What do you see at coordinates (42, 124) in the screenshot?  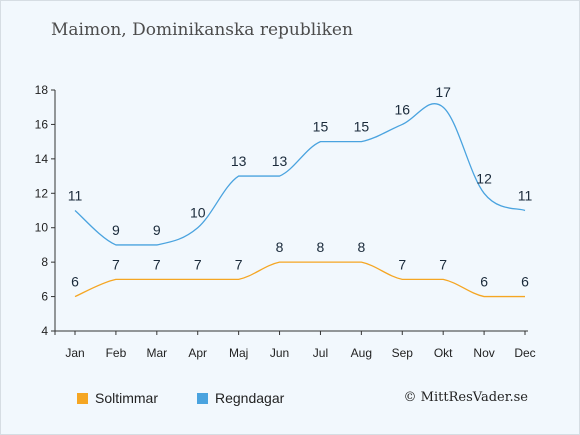 I see `y-tick-label: 16` at bounding box center [42, 124].